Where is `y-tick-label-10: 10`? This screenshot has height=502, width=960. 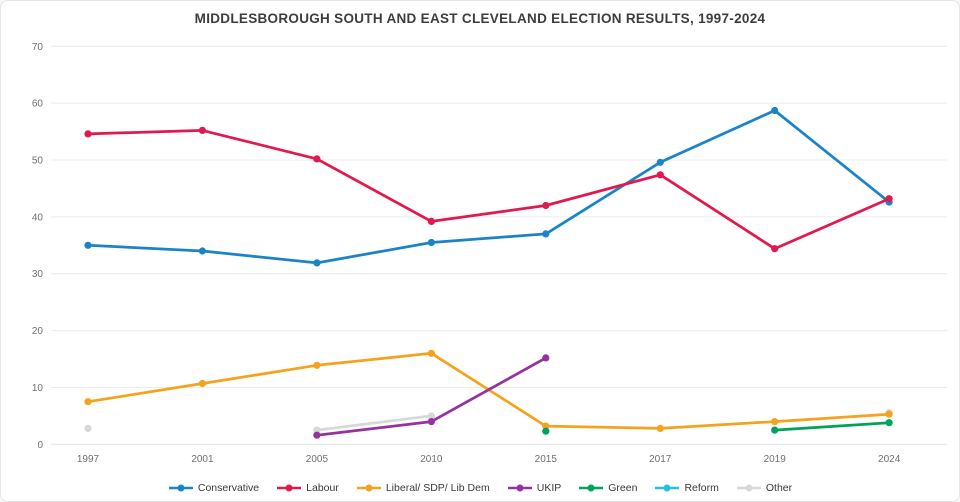 y-tick-label-10: 10 is located at coordinates (38, 388).